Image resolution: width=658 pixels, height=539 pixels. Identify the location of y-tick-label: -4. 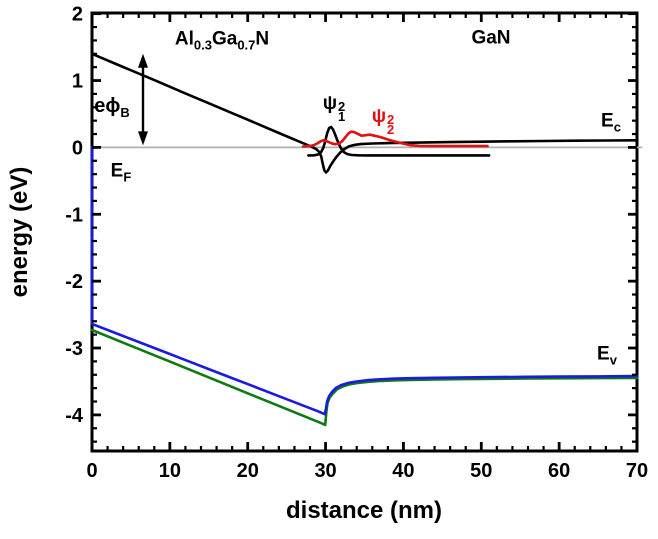
(74, 416).